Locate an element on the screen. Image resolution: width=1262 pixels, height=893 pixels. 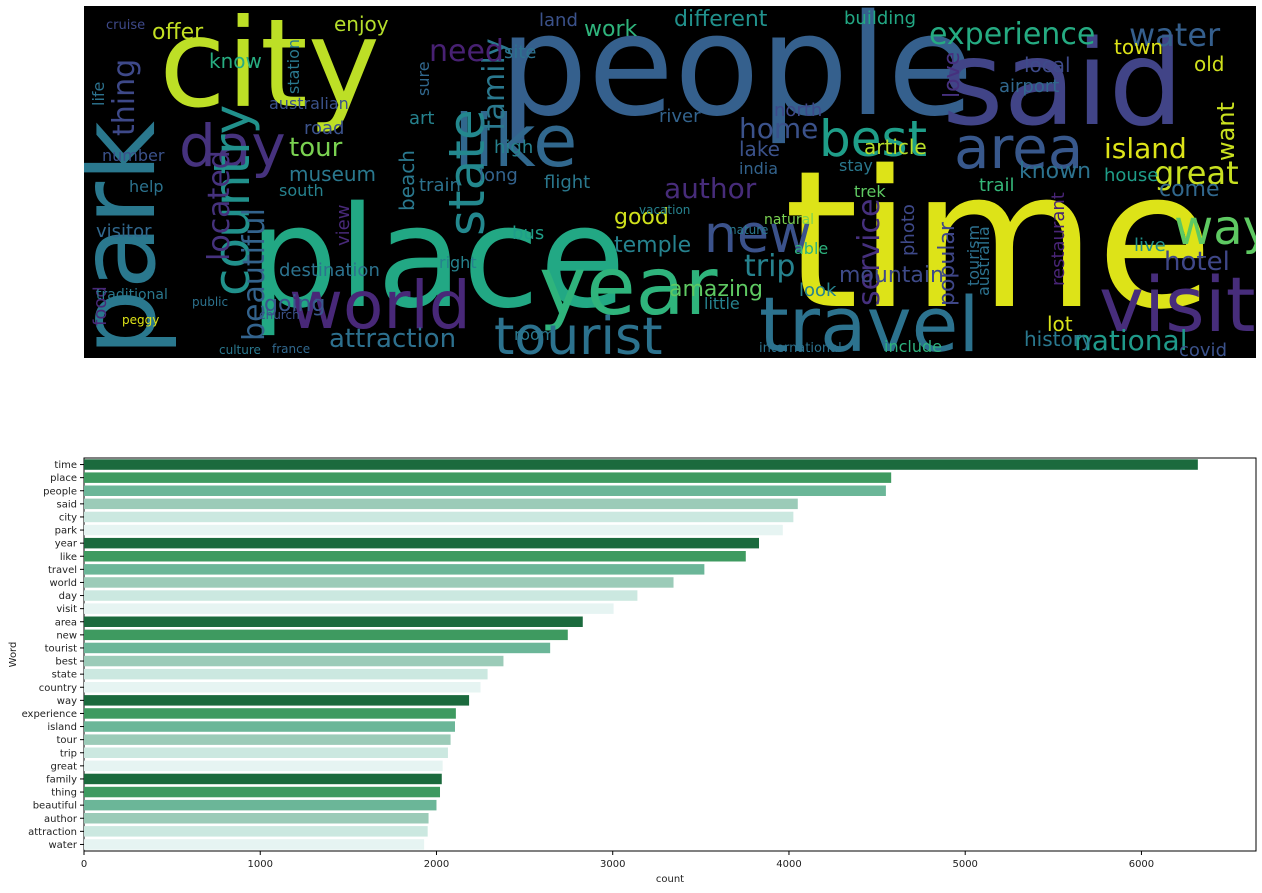
bar-travel is located at coordinates (394, 569).